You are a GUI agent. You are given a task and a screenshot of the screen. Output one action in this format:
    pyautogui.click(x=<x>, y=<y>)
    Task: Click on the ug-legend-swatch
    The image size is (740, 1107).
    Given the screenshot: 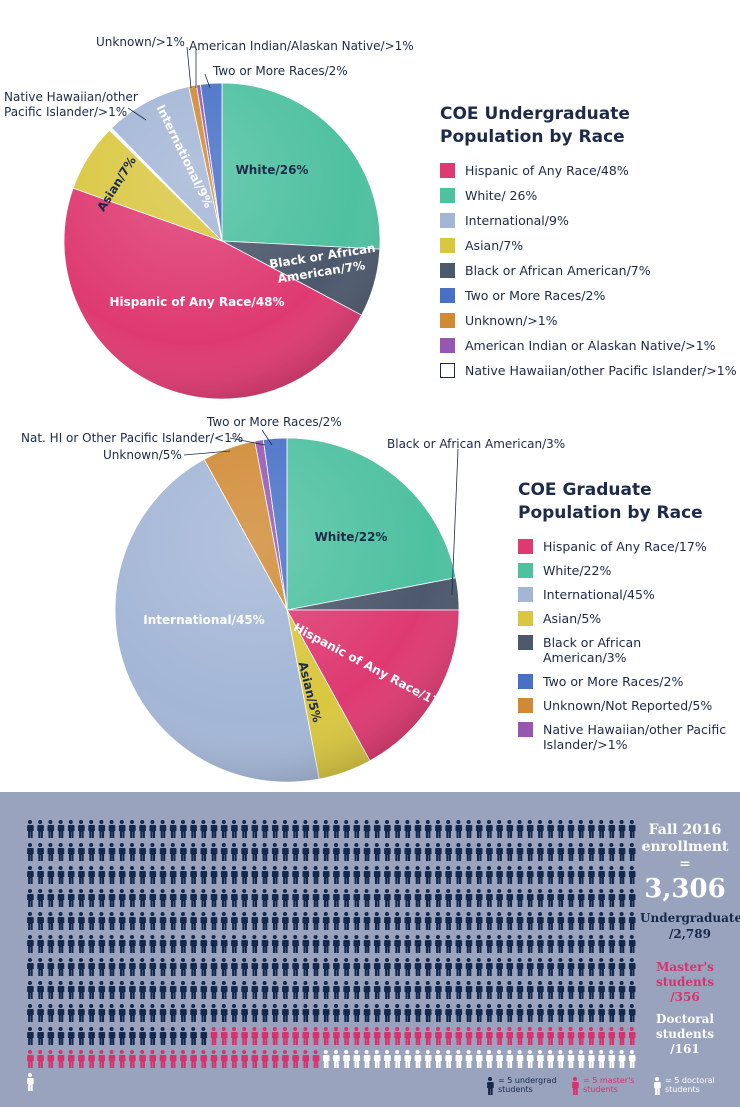 What is the action you would take?
    pyautogui.click(x=447, y=320)
    